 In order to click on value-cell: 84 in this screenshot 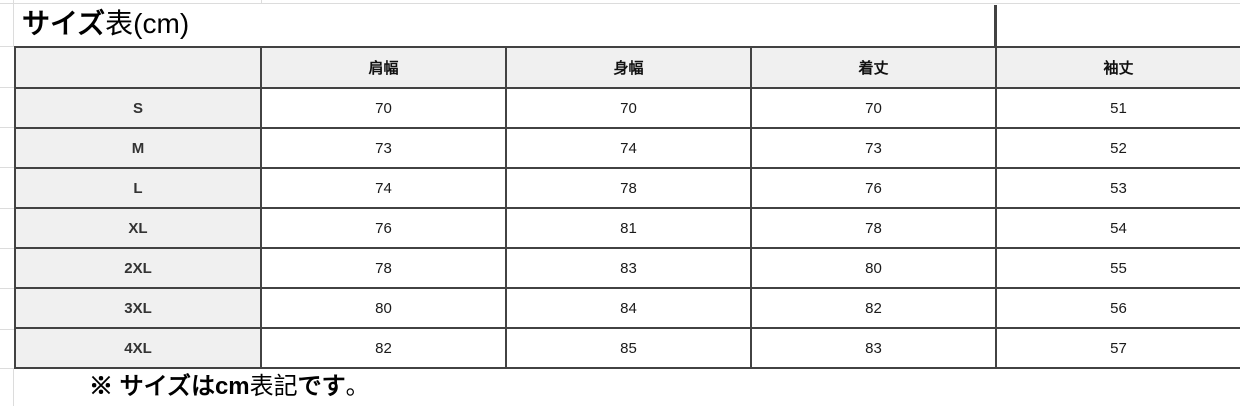, I will do `click(628, 308)`.